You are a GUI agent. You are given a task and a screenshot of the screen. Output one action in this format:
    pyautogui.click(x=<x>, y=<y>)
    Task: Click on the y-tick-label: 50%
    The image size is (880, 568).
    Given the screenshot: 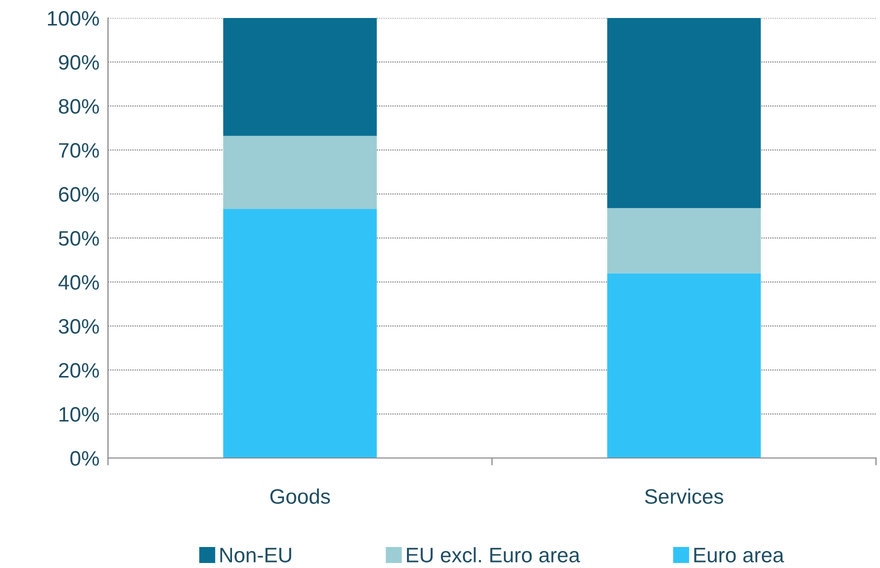 What is the action you would take?
    pyautogui.click(x=78, y=238)
    